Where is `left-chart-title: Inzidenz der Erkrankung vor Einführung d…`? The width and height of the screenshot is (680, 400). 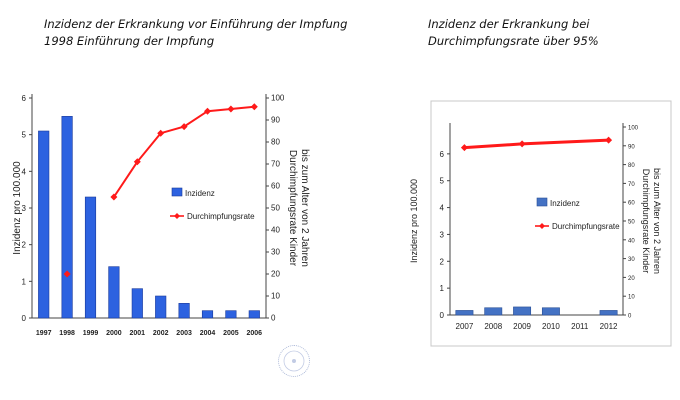 left-chart-title: Inzidenz der Erkrankung vor Einführung d… is located at coordinates (195, 33).